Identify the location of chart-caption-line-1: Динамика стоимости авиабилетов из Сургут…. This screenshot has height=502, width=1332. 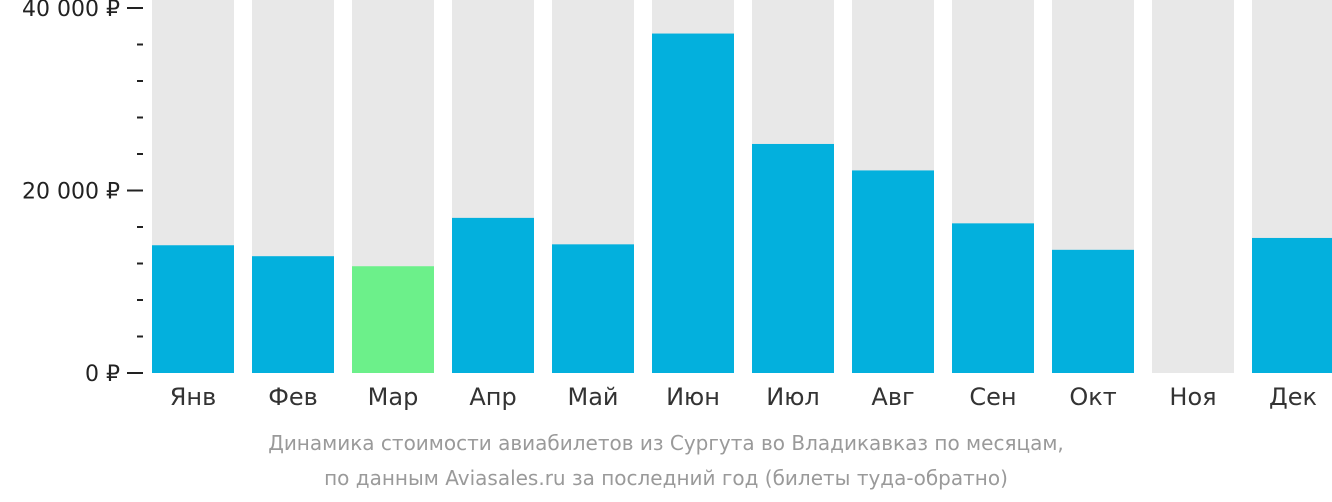
(666, 443).